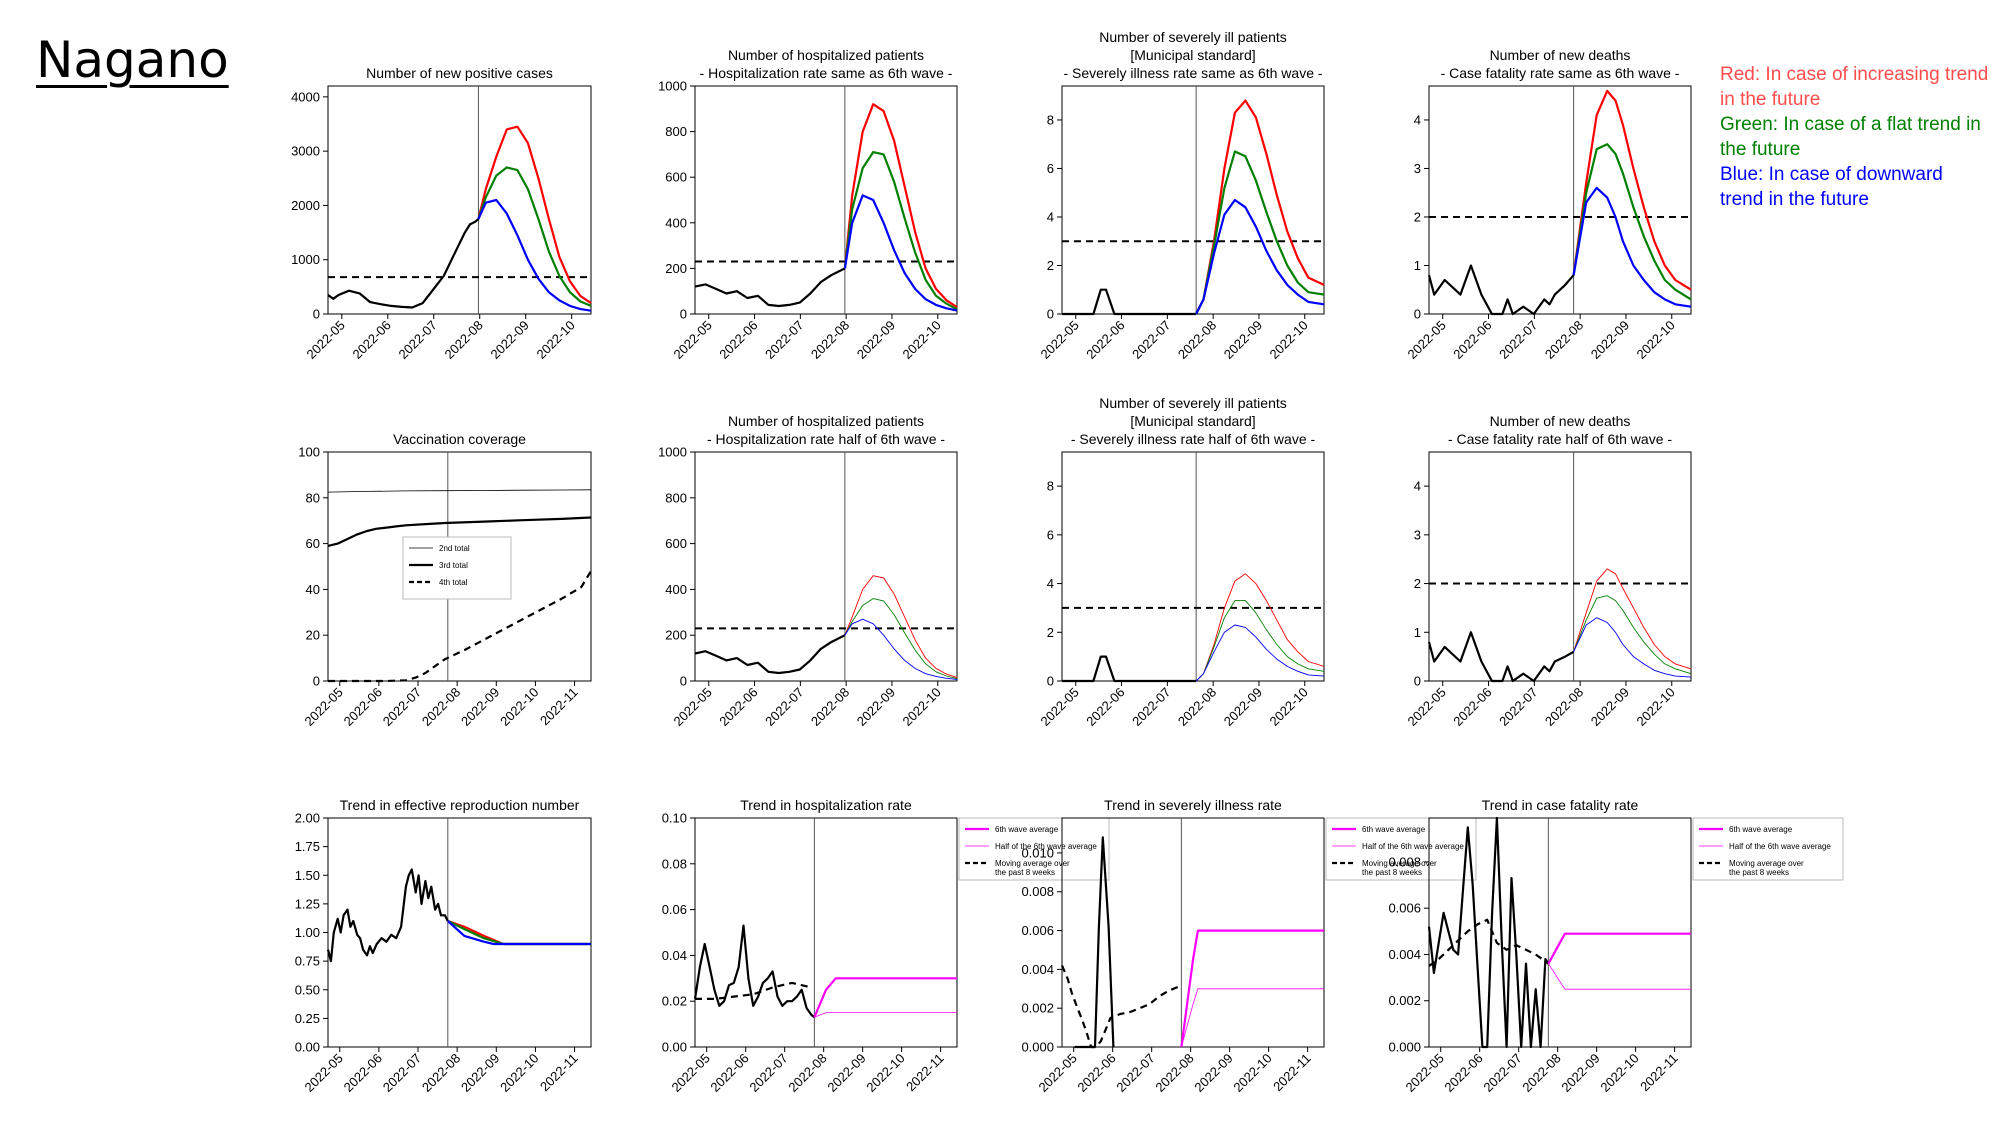 The width and height of the screenshot is (2000, 1125). What do you see at coordinates (674, 909) in the screenshot?
I see `y-tick-label: 0.06` at bounding box center [674, 909].